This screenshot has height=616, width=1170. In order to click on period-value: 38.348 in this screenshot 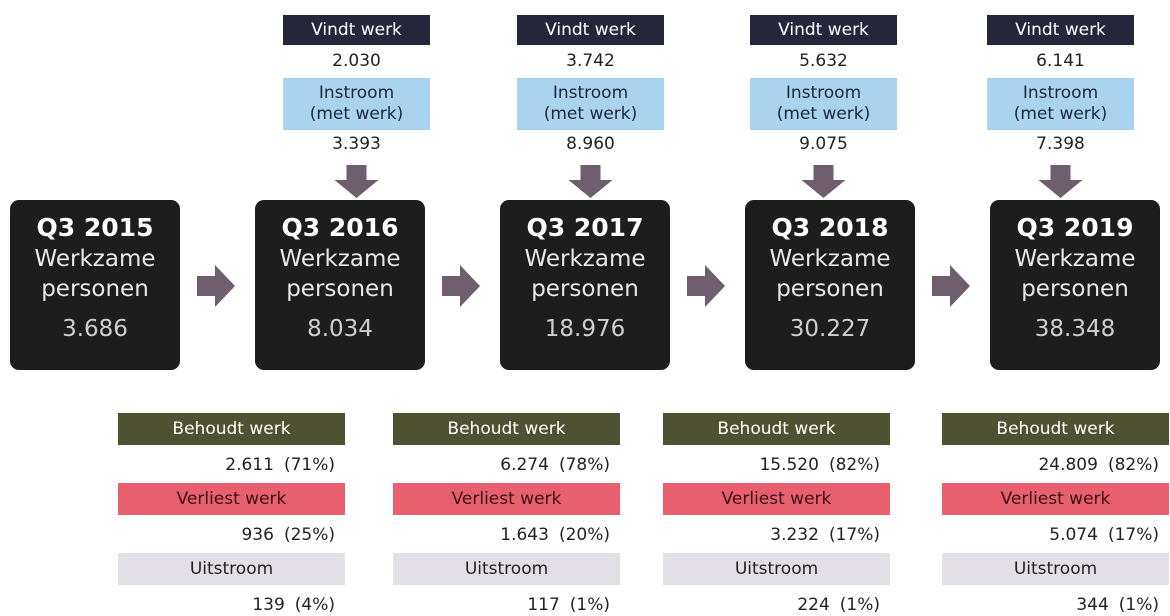, I will do `click(1075, 329)`.